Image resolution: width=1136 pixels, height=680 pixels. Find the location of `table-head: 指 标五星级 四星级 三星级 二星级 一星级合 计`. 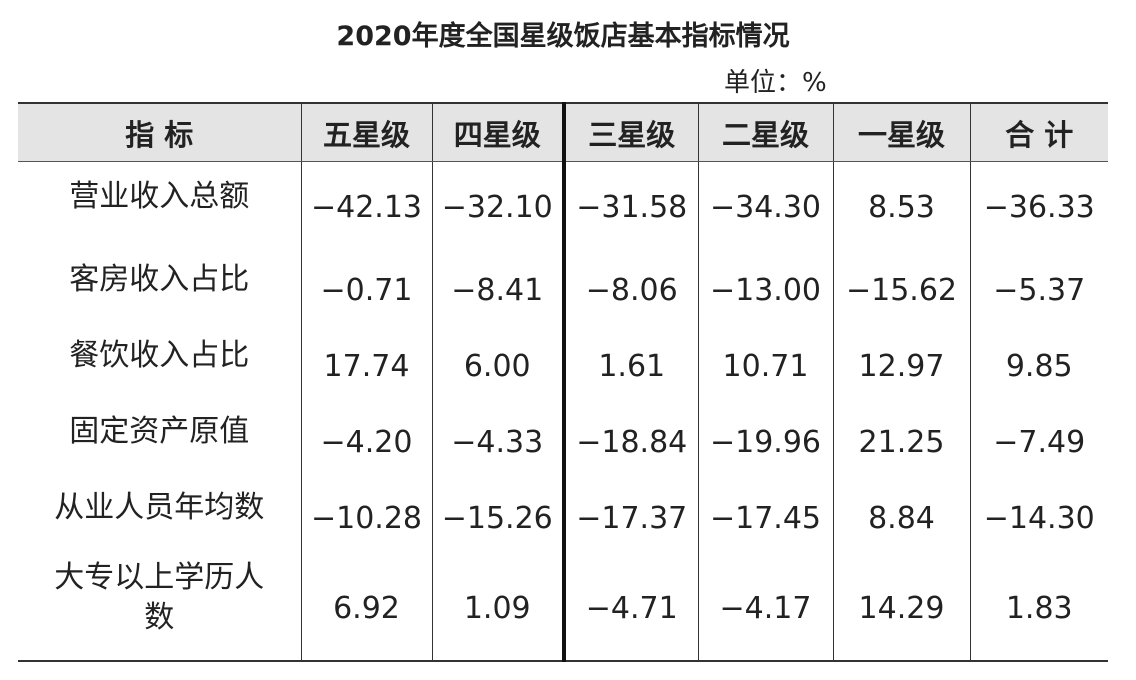

table-head: 指 标五星级 四星级 三星级 二星级 一星级合 计 is located at coordinates (563, 132).